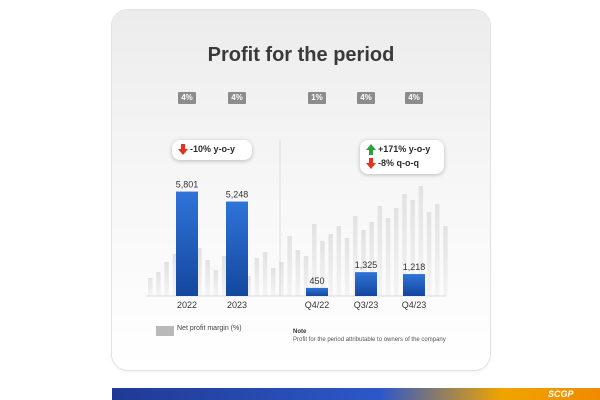 The width and height of the screenshot is (600, 400). I want to click on quarterly-yoy-line: +171% y-o-y, so click(398, 149).